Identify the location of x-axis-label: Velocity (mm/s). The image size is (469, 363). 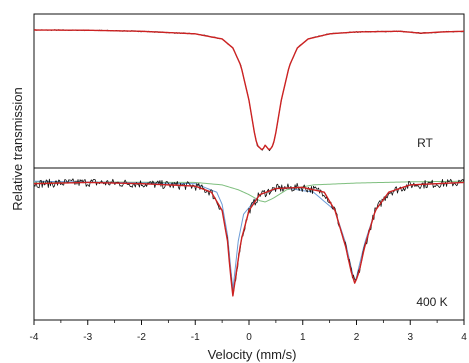
(252, 354).